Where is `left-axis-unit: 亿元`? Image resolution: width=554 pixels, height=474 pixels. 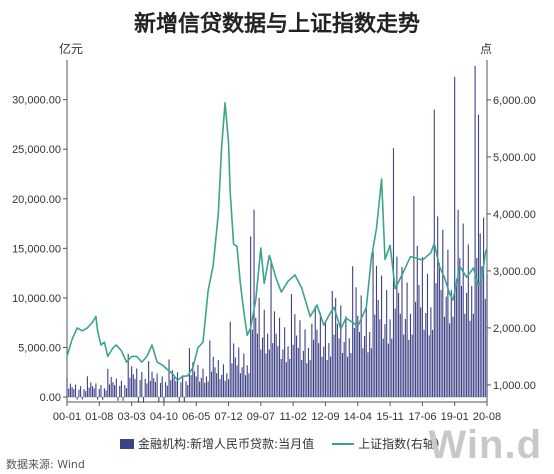
left-axis-unit: 亿元 is located at coordinates (71, 49).